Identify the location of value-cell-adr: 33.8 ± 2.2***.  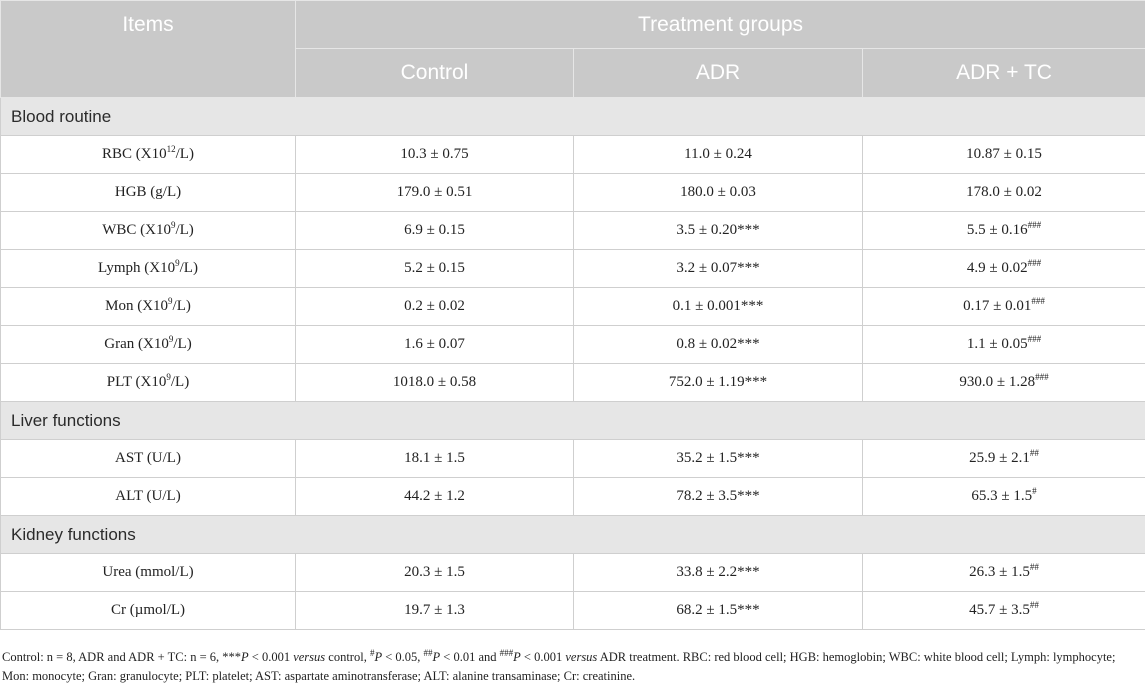
(718, 572).